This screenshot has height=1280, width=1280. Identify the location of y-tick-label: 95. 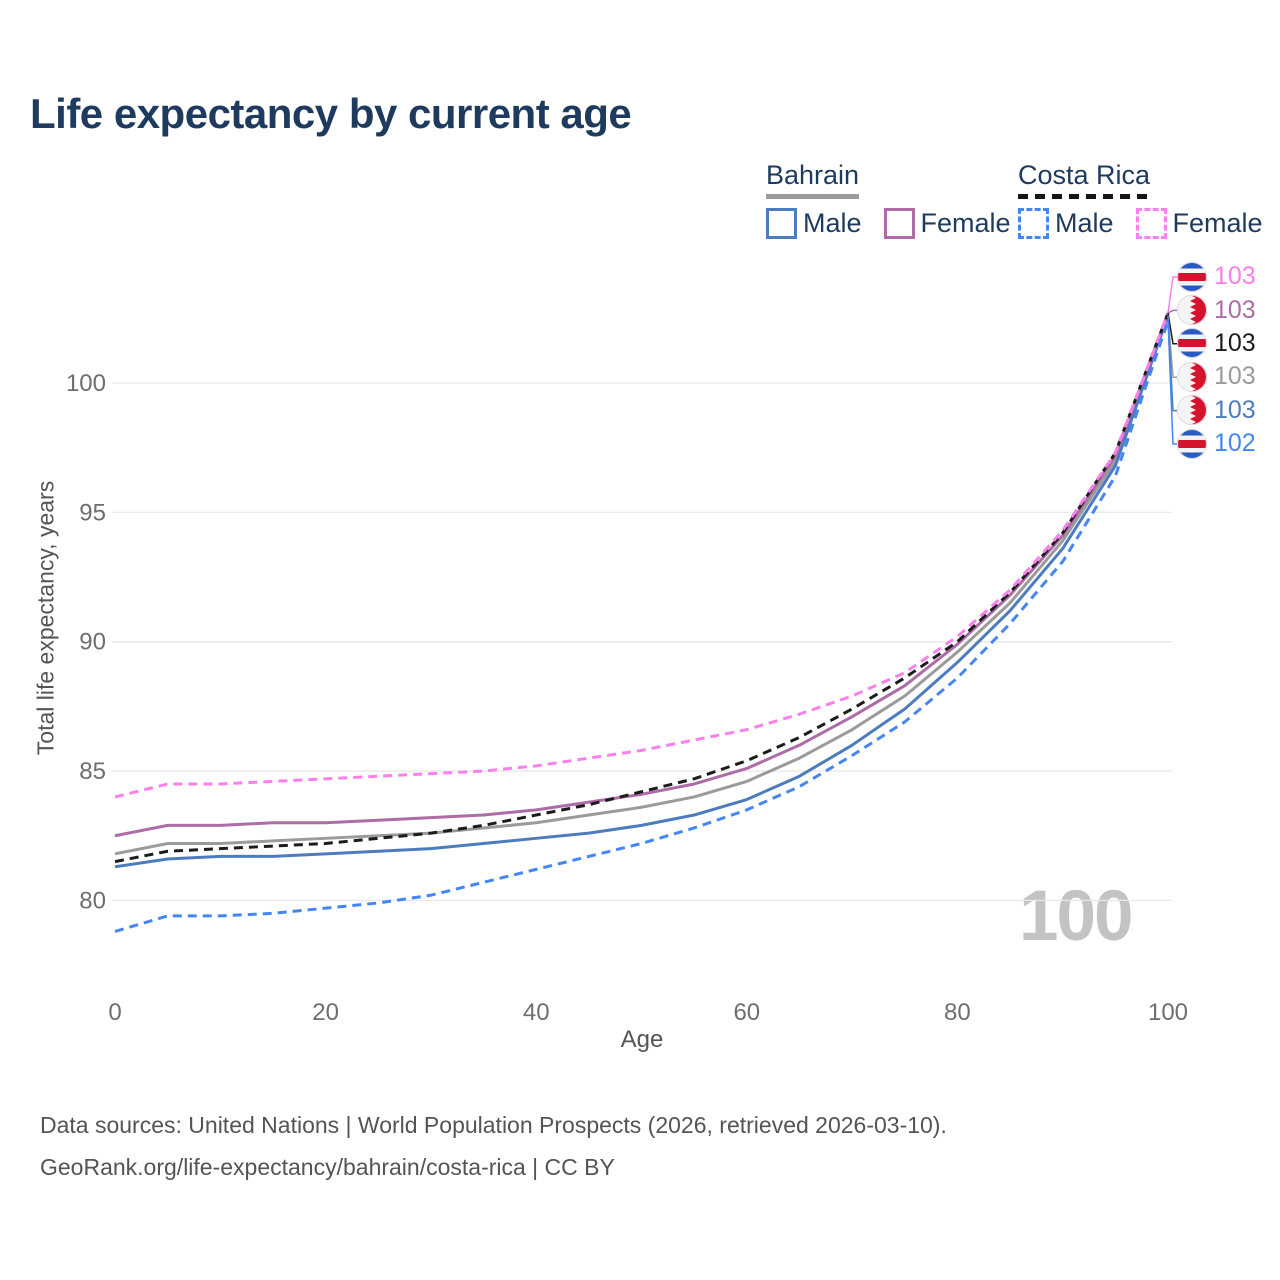
(92, 512).